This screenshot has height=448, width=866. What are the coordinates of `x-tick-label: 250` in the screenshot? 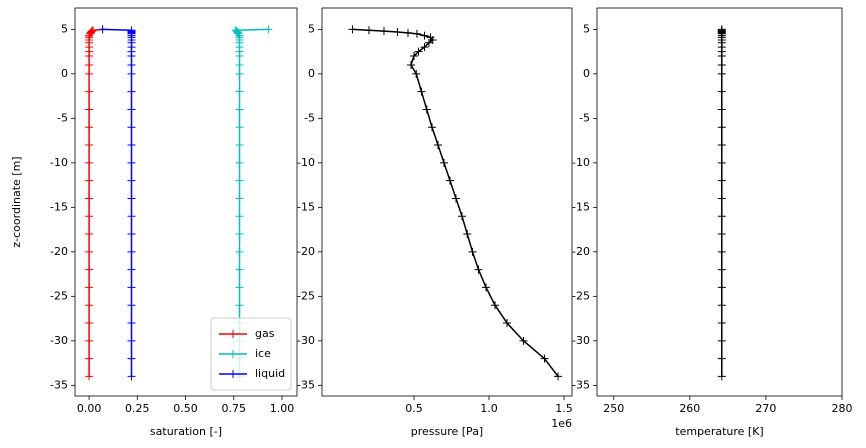 It's located at (613, 408).